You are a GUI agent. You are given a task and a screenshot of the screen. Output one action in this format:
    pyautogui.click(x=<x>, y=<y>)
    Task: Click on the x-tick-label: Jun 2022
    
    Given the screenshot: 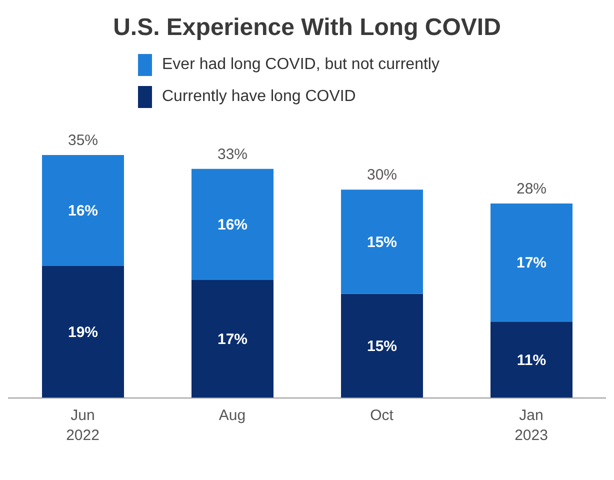 What is the action you would take?
    pyautogui.click(x=83, y=425)
    